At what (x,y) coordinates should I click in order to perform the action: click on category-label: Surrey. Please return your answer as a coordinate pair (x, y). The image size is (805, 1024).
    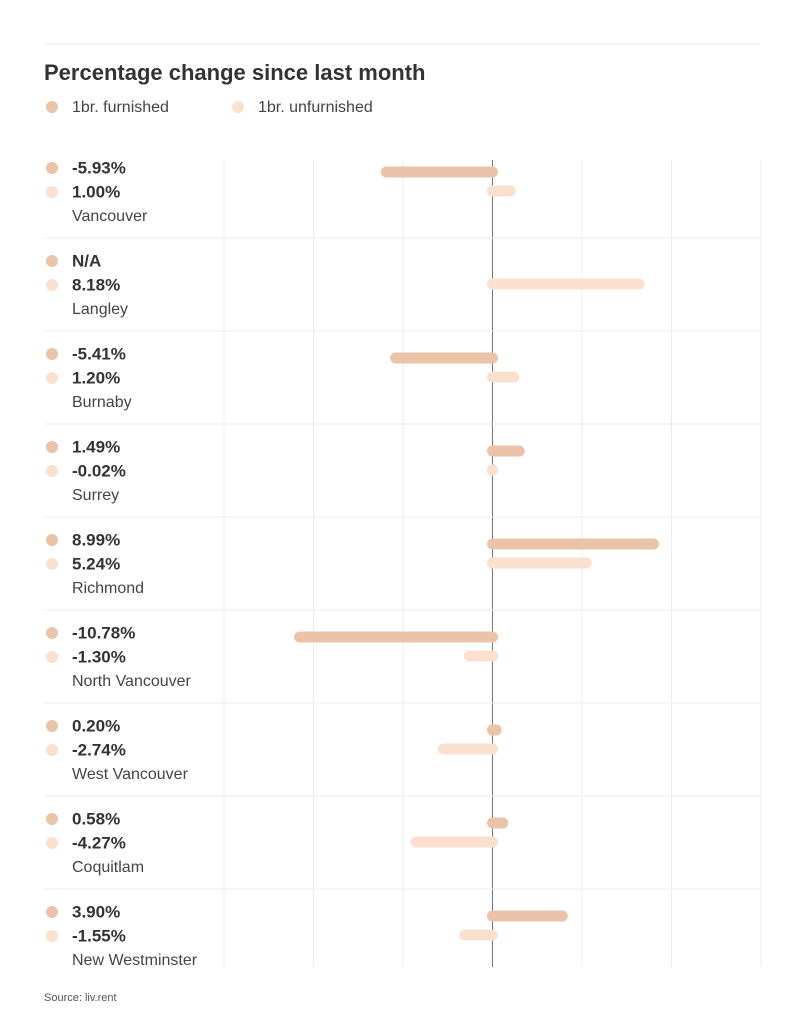
    Looking at the image, I should click on (95, 495).